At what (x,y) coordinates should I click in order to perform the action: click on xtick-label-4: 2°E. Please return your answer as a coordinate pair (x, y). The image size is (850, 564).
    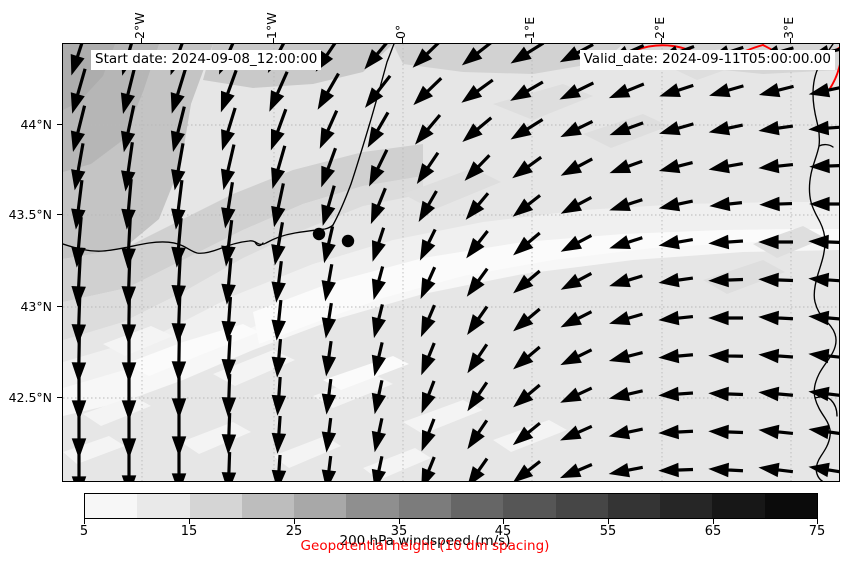
    Looking at the image, I should click on (659, 27).